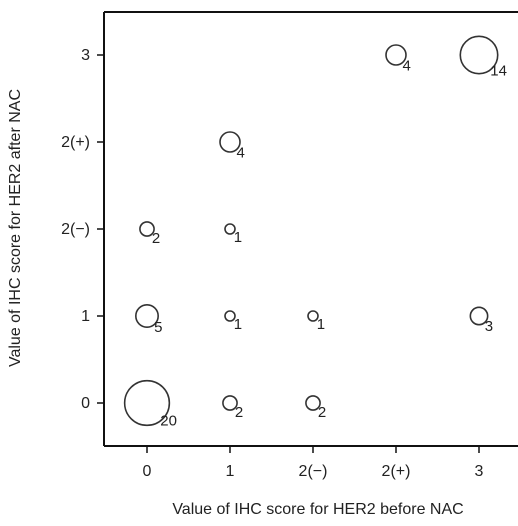 The image size is (518, 526). What do you see at coordinates (230, 471) in the screenshot?
I see `x-tick-label: 1` at bounding box center [230, 471].